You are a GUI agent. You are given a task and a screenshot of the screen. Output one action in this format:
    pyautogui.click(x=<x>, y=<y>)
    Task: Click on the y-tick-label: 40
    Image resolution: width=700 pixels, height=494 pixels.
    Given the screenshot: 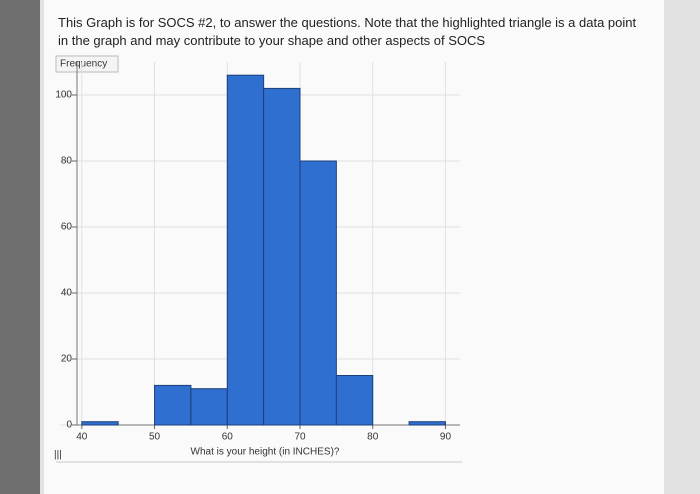 What is the action you would take?
    pyautogui.click(x=67, y=293)
    